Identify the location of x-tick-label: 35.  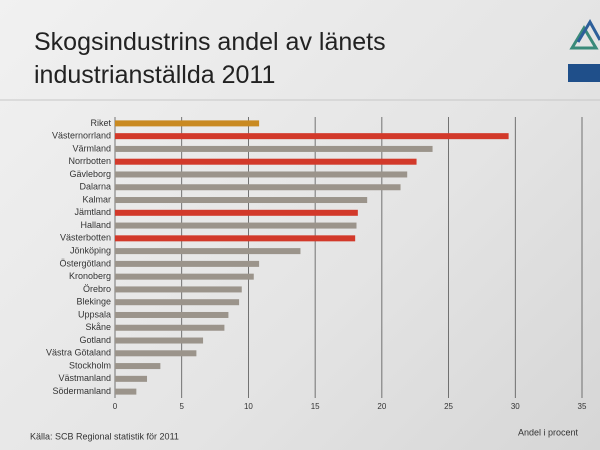
(582, 406).